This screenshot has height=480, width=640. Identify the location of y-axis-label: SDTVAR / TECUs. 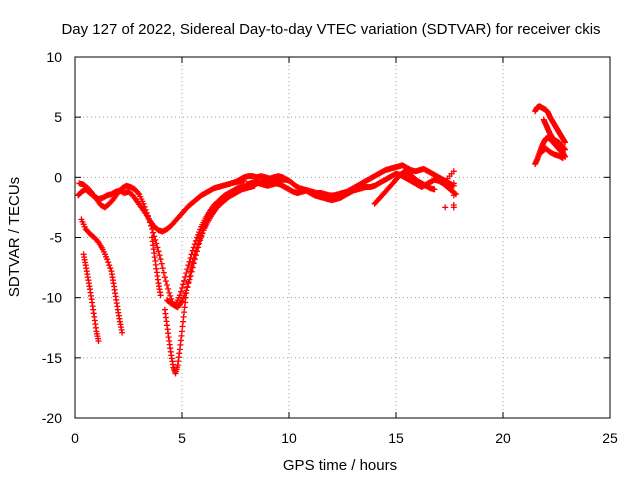
(14, 237).